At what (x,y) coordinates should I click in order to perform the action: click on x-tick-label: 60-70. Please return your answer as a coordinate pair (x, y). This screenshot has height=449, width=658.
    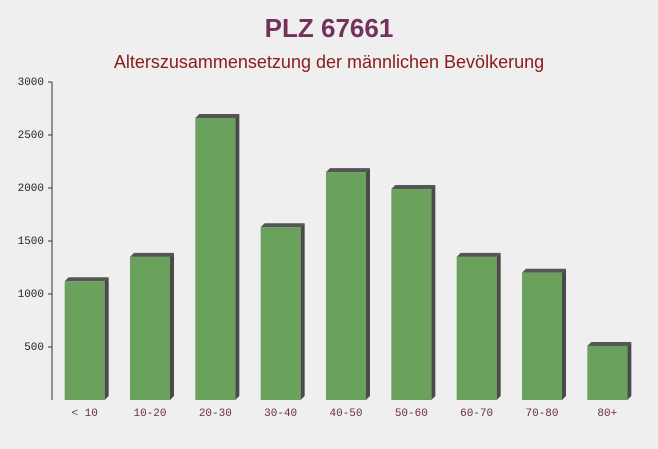
    Looking at the image, I should click on (476, 414).